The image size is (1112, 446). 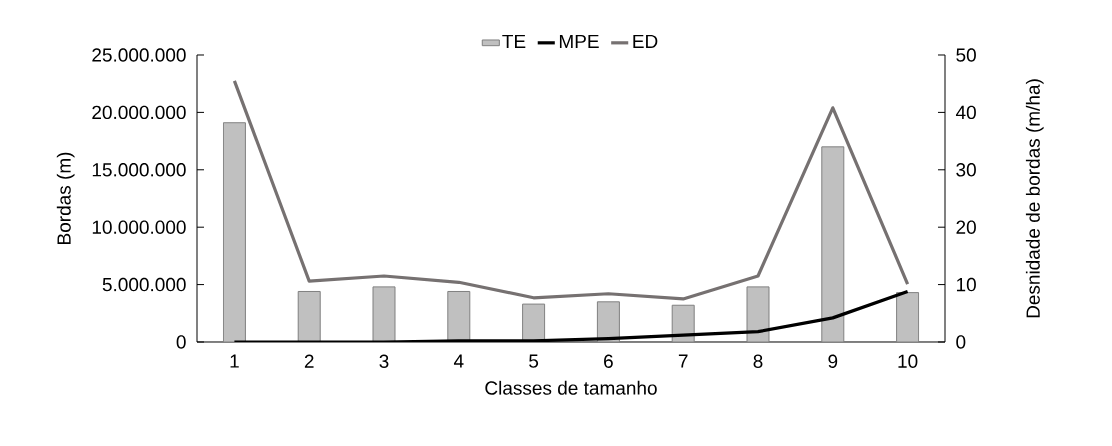 What do you see at coordinates (966, 227) in the screenshot?
I see `y2-tick-label: 20` at bounding box center [966, 227].